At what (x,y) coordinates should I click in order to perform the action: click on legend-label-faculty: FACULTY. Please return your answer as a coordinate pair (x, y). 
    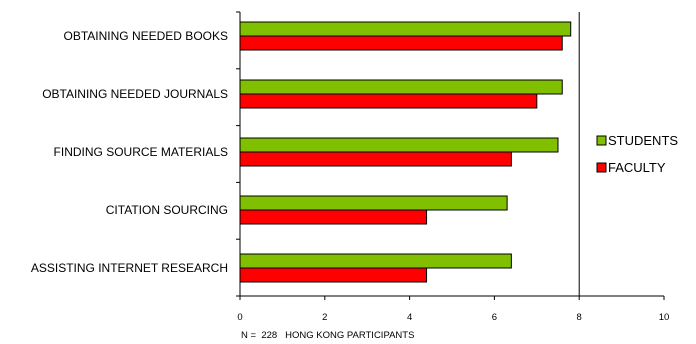
    Looking at the image, I should click on (637, 167).